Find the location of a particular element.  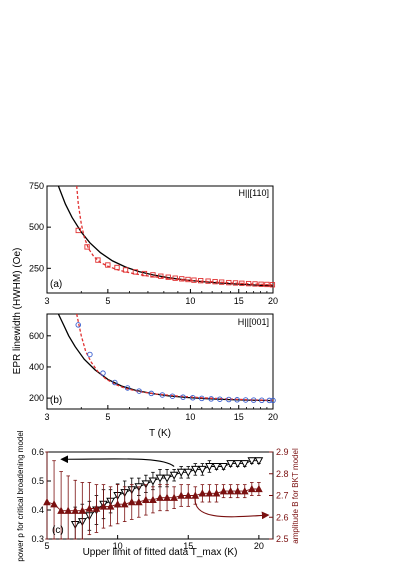

panel-b-points is located at coordinates (175, 363).